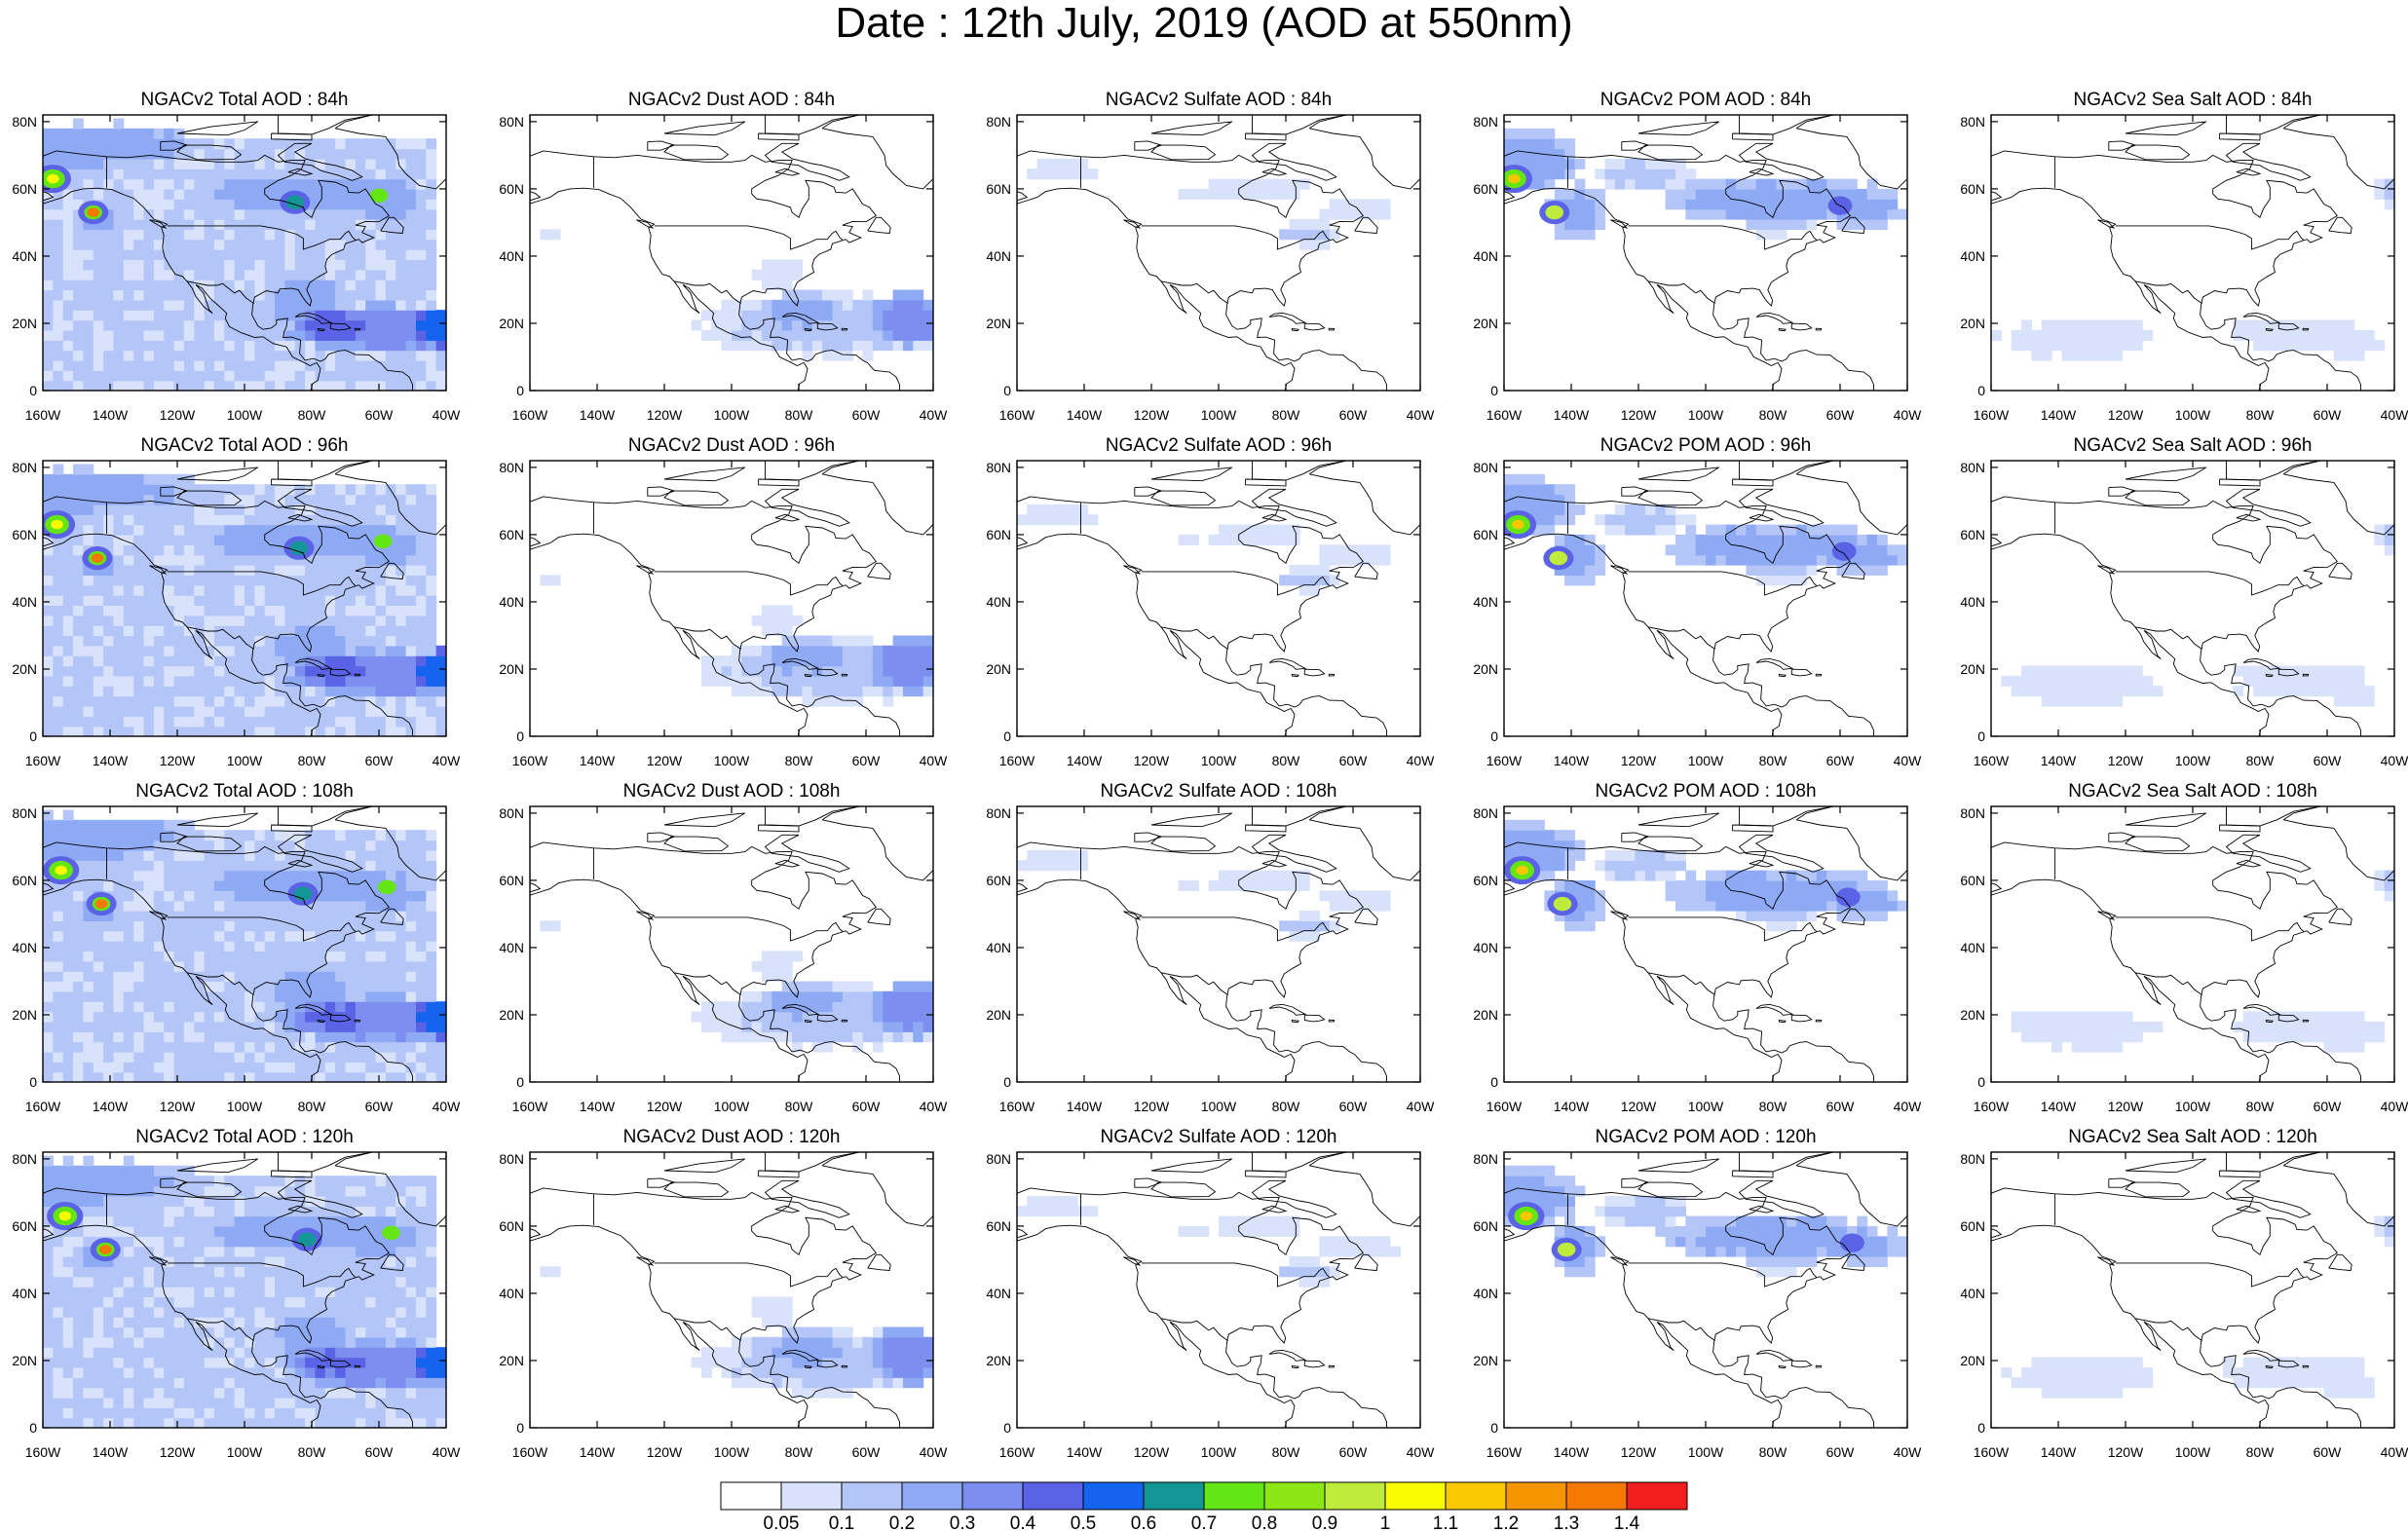 The width and height of the screenshot is (2408, 1531). What do you see at coordinates (732, 791) in the screenshot?
I see `panel-title: NGACv2 Dust AOD : 108h` at bounding box center [732, 791].